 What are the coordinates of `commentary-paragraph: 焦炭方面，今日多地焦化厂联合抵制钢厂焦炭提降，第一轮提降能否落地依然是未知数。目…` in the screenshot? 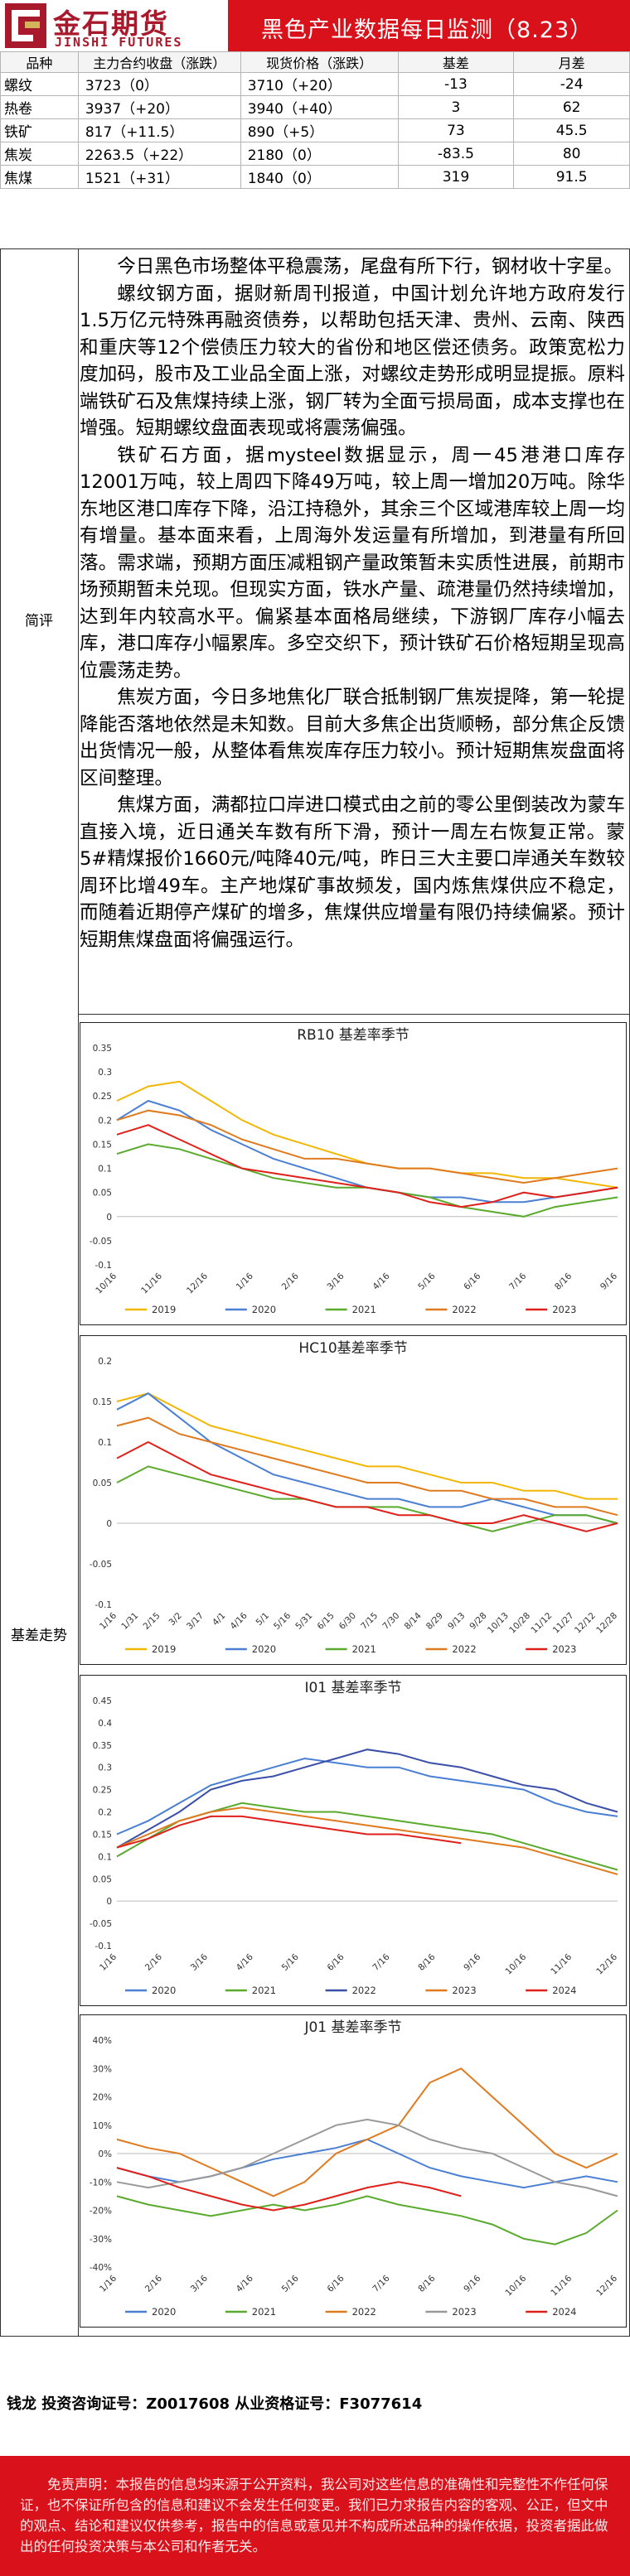 It's located at (352, 738).